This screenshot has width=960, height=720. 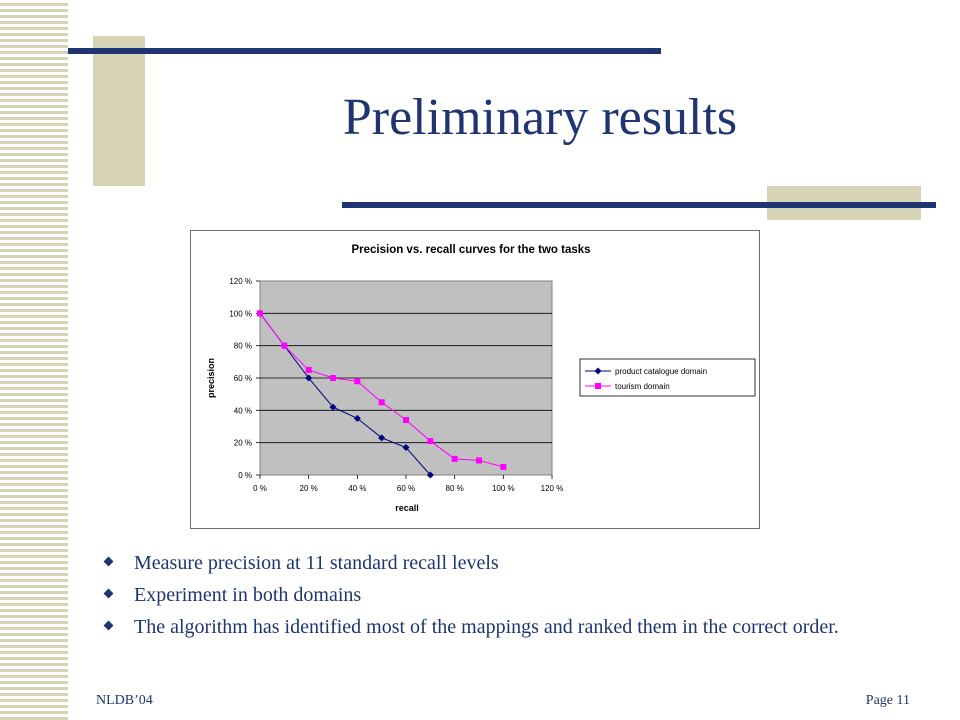 I want to click on y-tick-label: 40 %, so click(x=243, y=410).